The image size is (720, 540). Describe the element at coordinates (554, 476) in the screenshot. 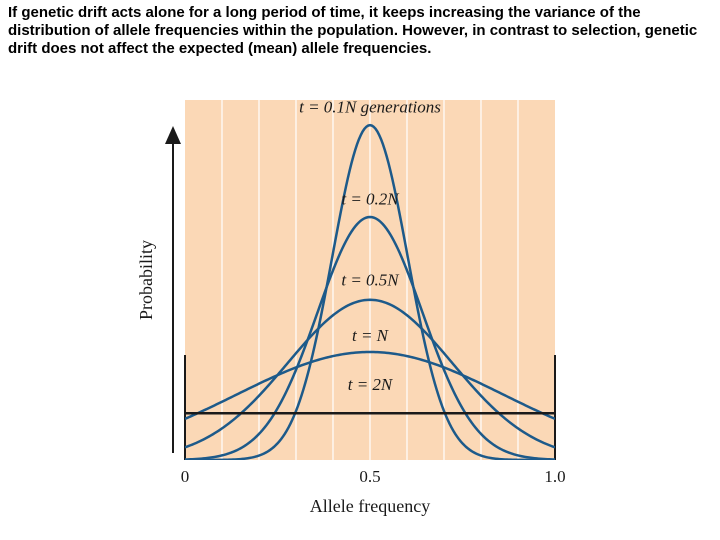

I see `x-tick-label-2: 1.0` at that location.